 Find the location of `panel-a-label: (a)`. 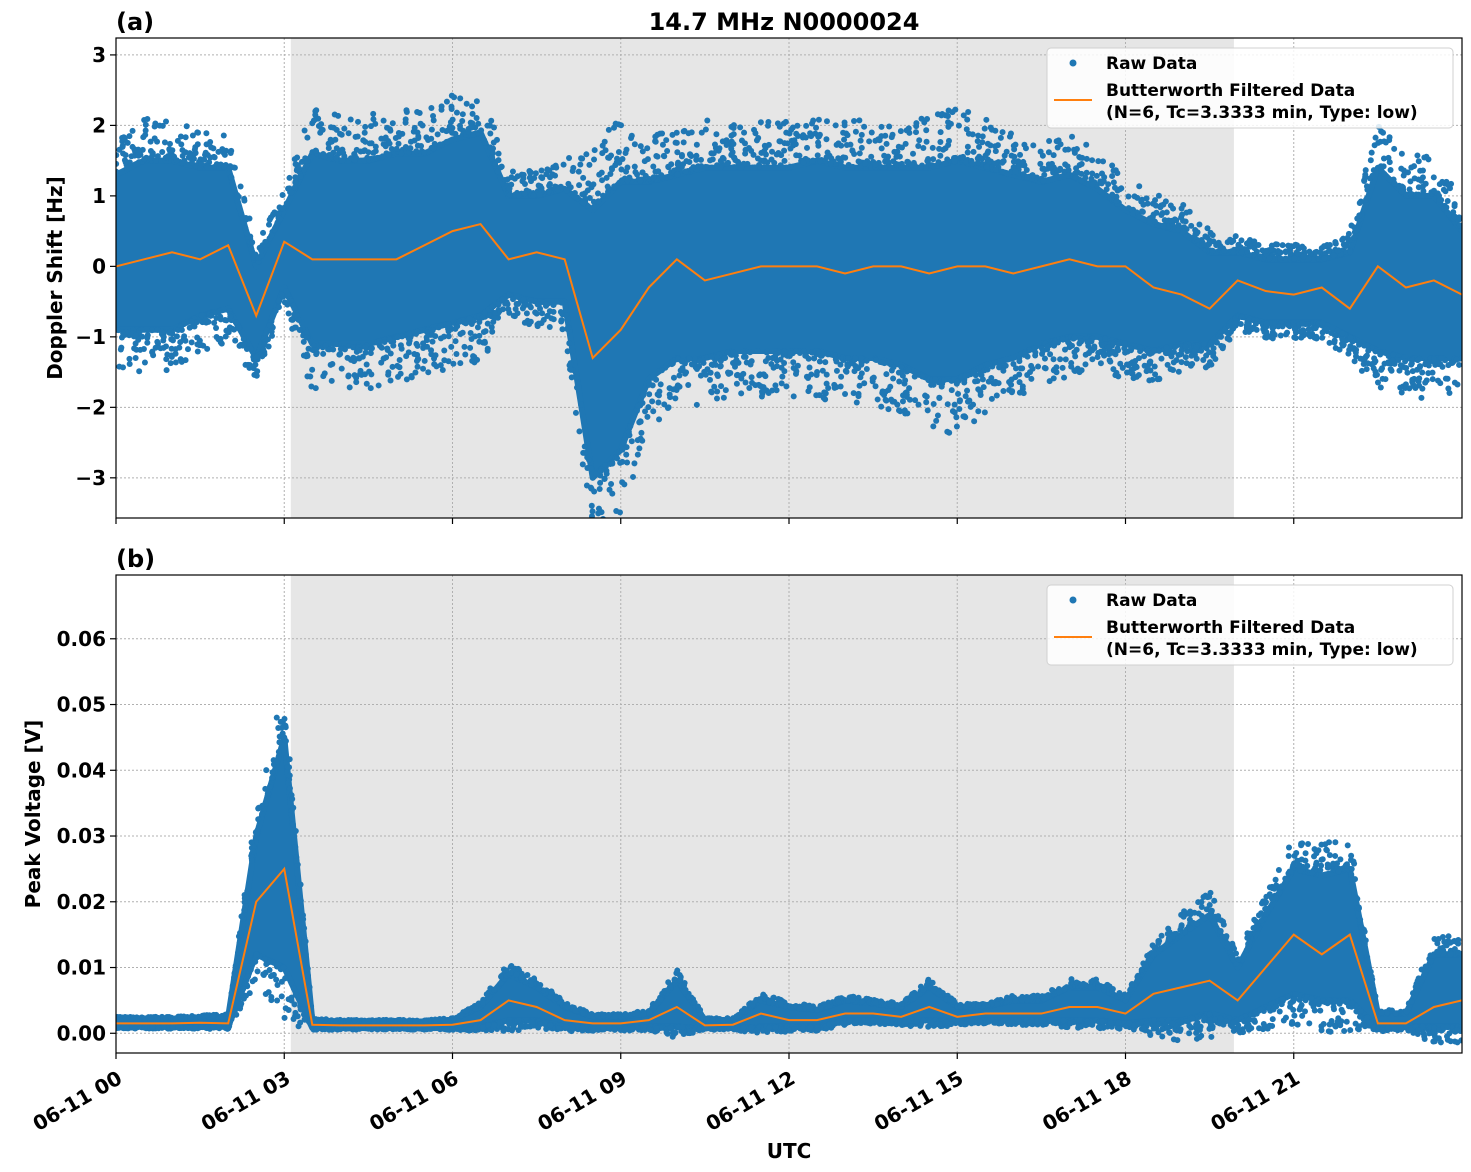

panel-a-label: (a) is located at coordinates (135, 22).